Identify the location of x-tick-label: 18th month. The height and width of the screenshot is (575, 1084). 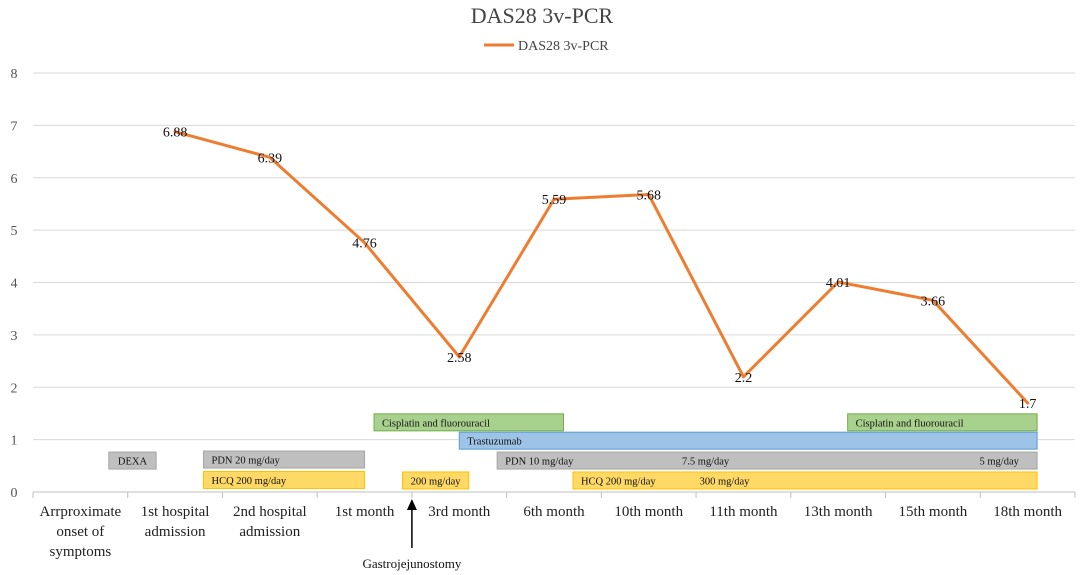
(1027, 512).